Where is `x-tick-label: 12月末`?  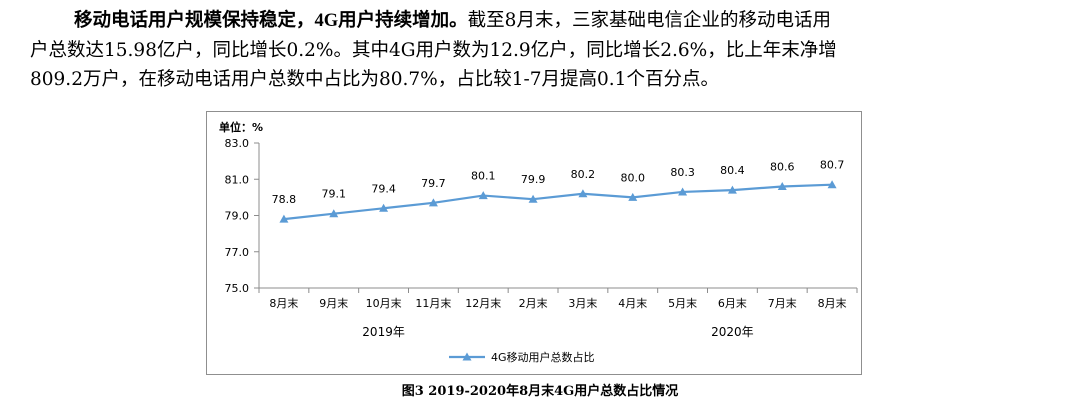 x-tick-label: 12月末 is located at coordinates (483, 303).